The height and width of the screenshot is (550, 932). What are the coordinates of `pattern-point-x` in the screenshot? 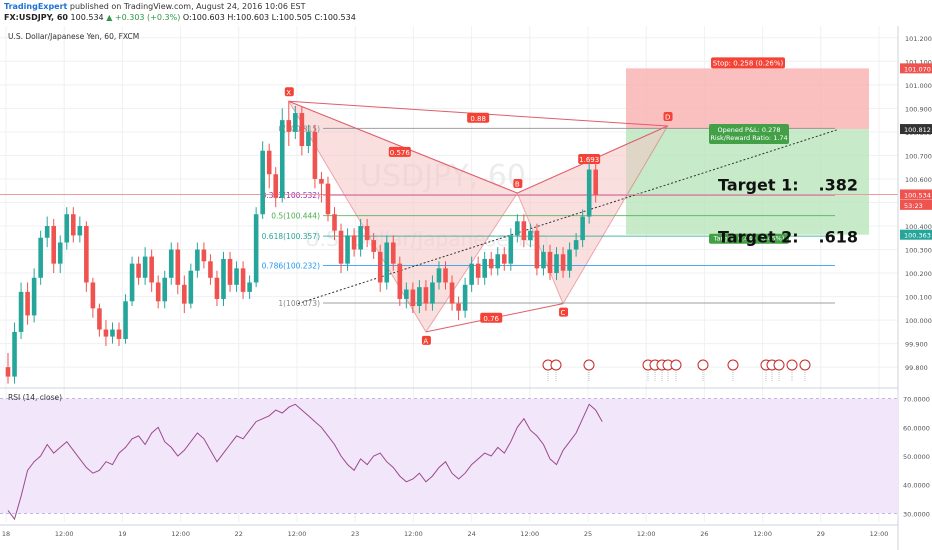 It's located at (289, 92).